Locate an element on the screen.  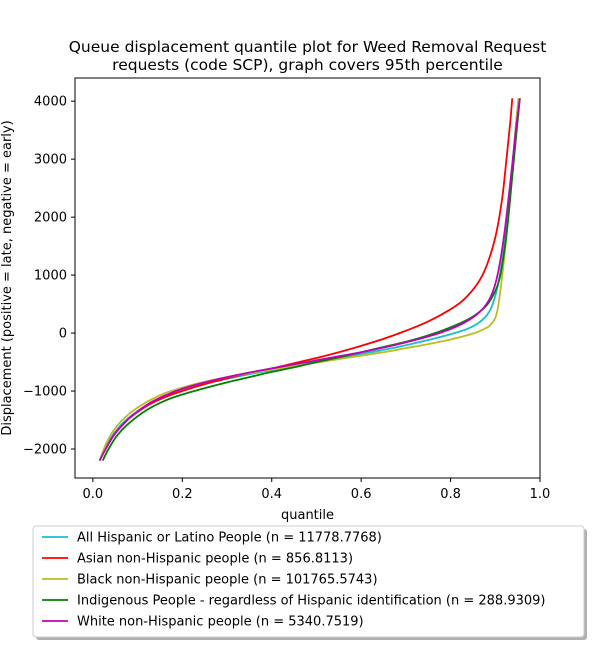
y-tick-label: −1000 is located at coordinates (45, 392).